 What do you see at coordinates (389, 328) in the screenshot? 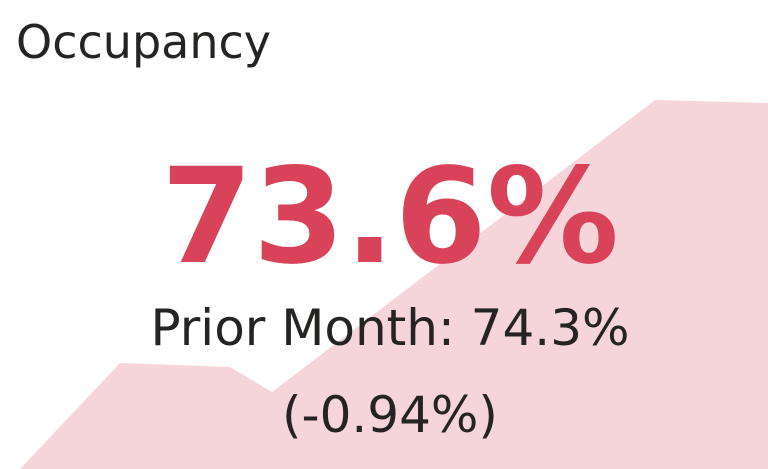
I see `prior-month: Prior Month: 74.3%` at bounding box center [389, 328].